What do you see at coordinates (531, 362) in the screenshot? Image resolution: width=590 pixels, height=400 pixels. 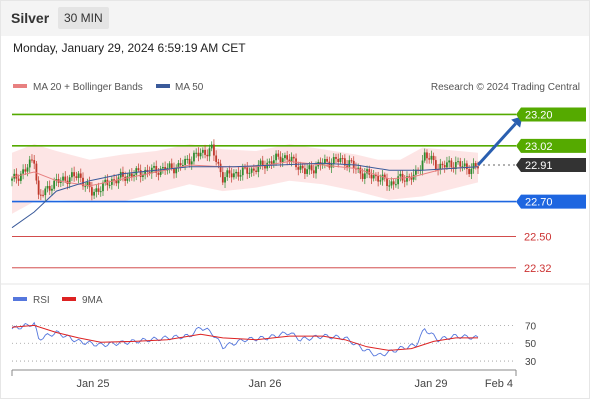 I see `rsi-tick-label: 30` at bounding box center [531, 362].